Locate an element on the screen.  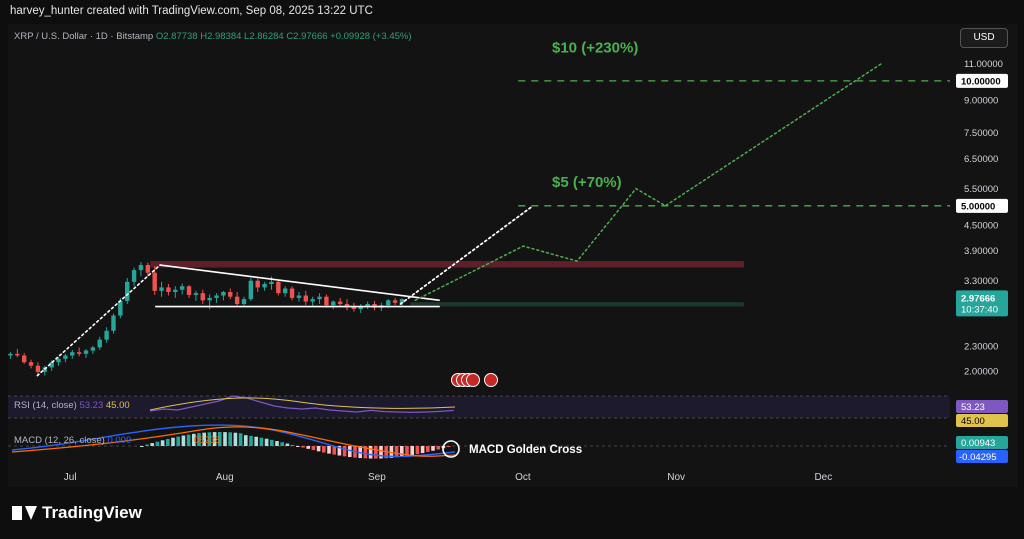
y-tick-label: 7.50000 is located at coordinates (981, 133).